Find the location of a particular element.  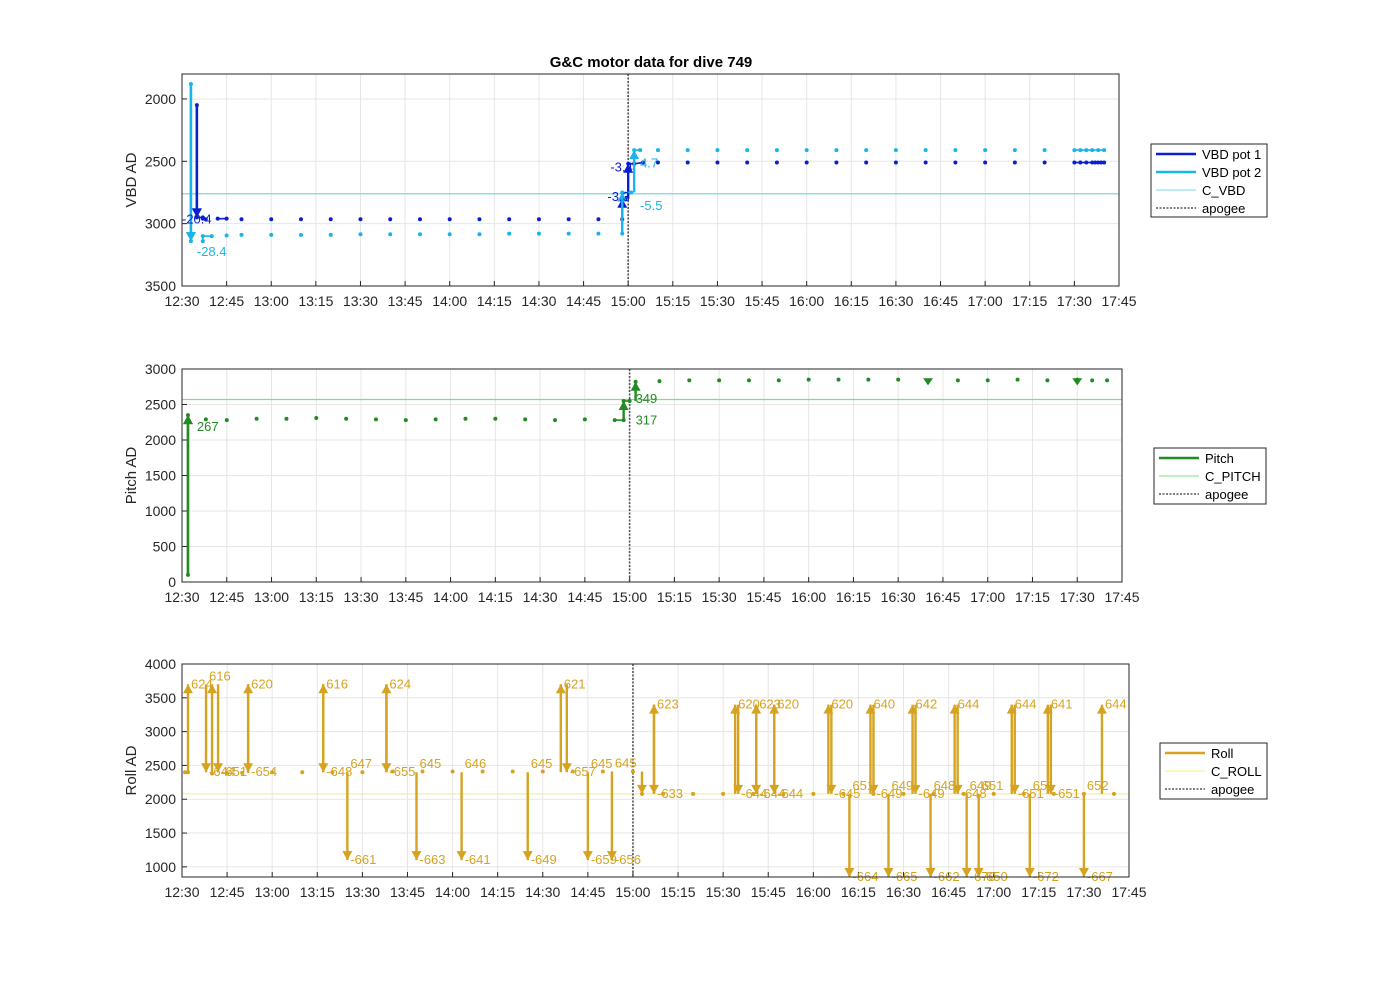

plot-area is located at coordinates (650, 180).